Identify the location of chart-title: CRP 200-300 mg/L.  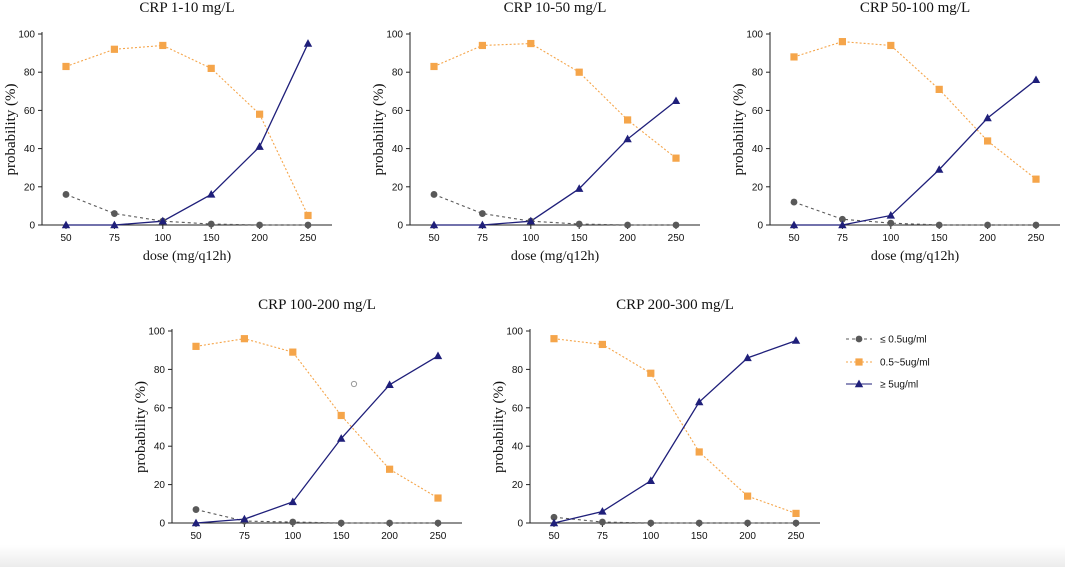
(675, 305).